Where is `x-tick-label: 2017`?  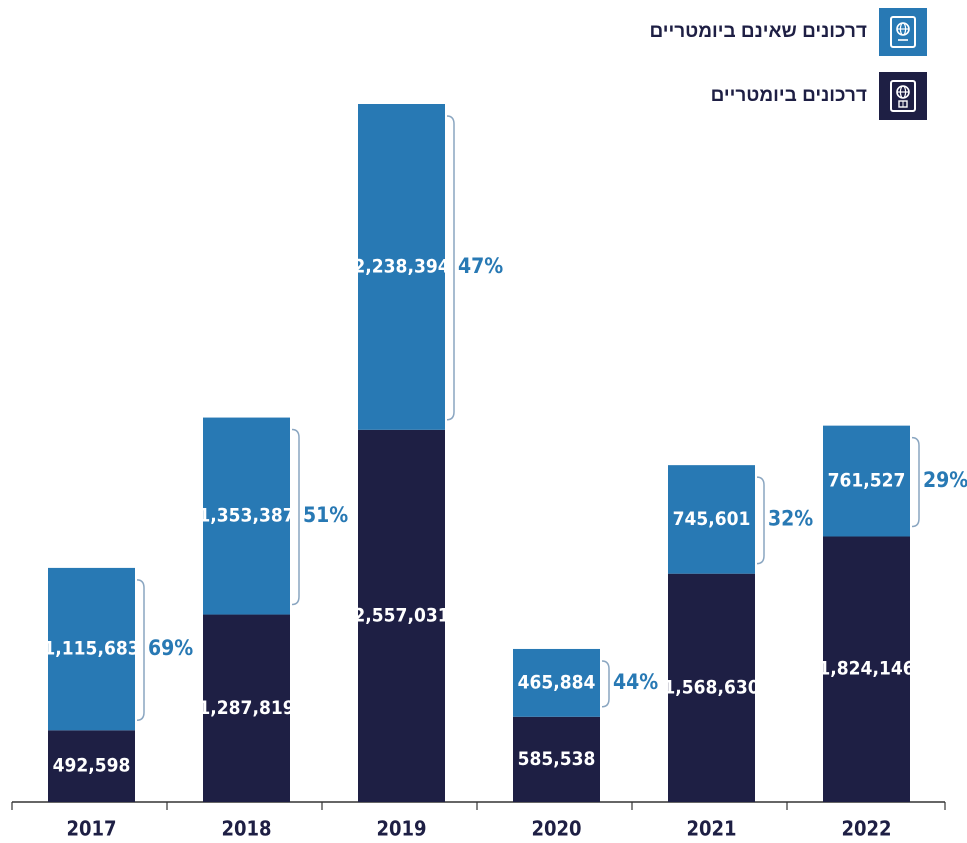 x-tick-label: 2017 is located at coordinates (91, 829).